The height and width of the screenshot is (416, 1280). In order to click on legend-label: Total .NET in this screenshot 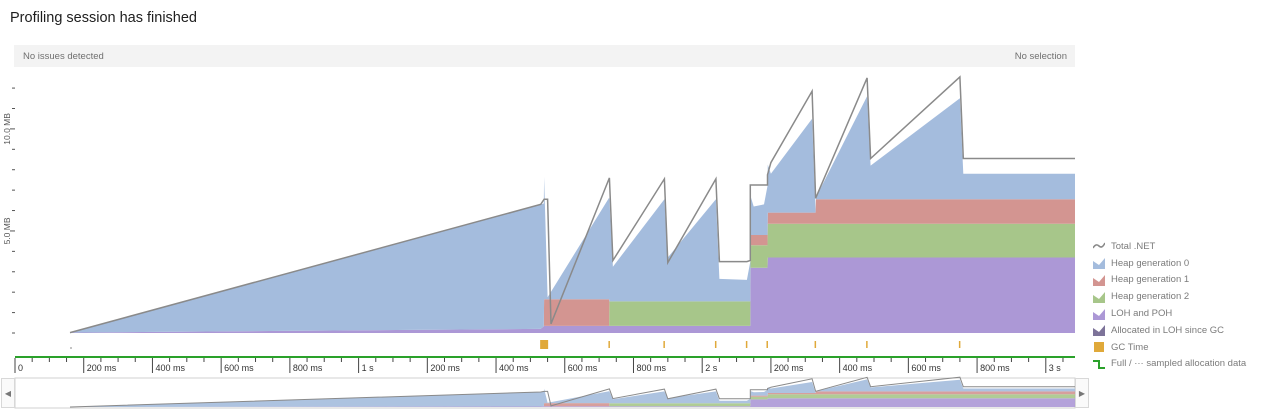, I will do `click(1133, 246)`.